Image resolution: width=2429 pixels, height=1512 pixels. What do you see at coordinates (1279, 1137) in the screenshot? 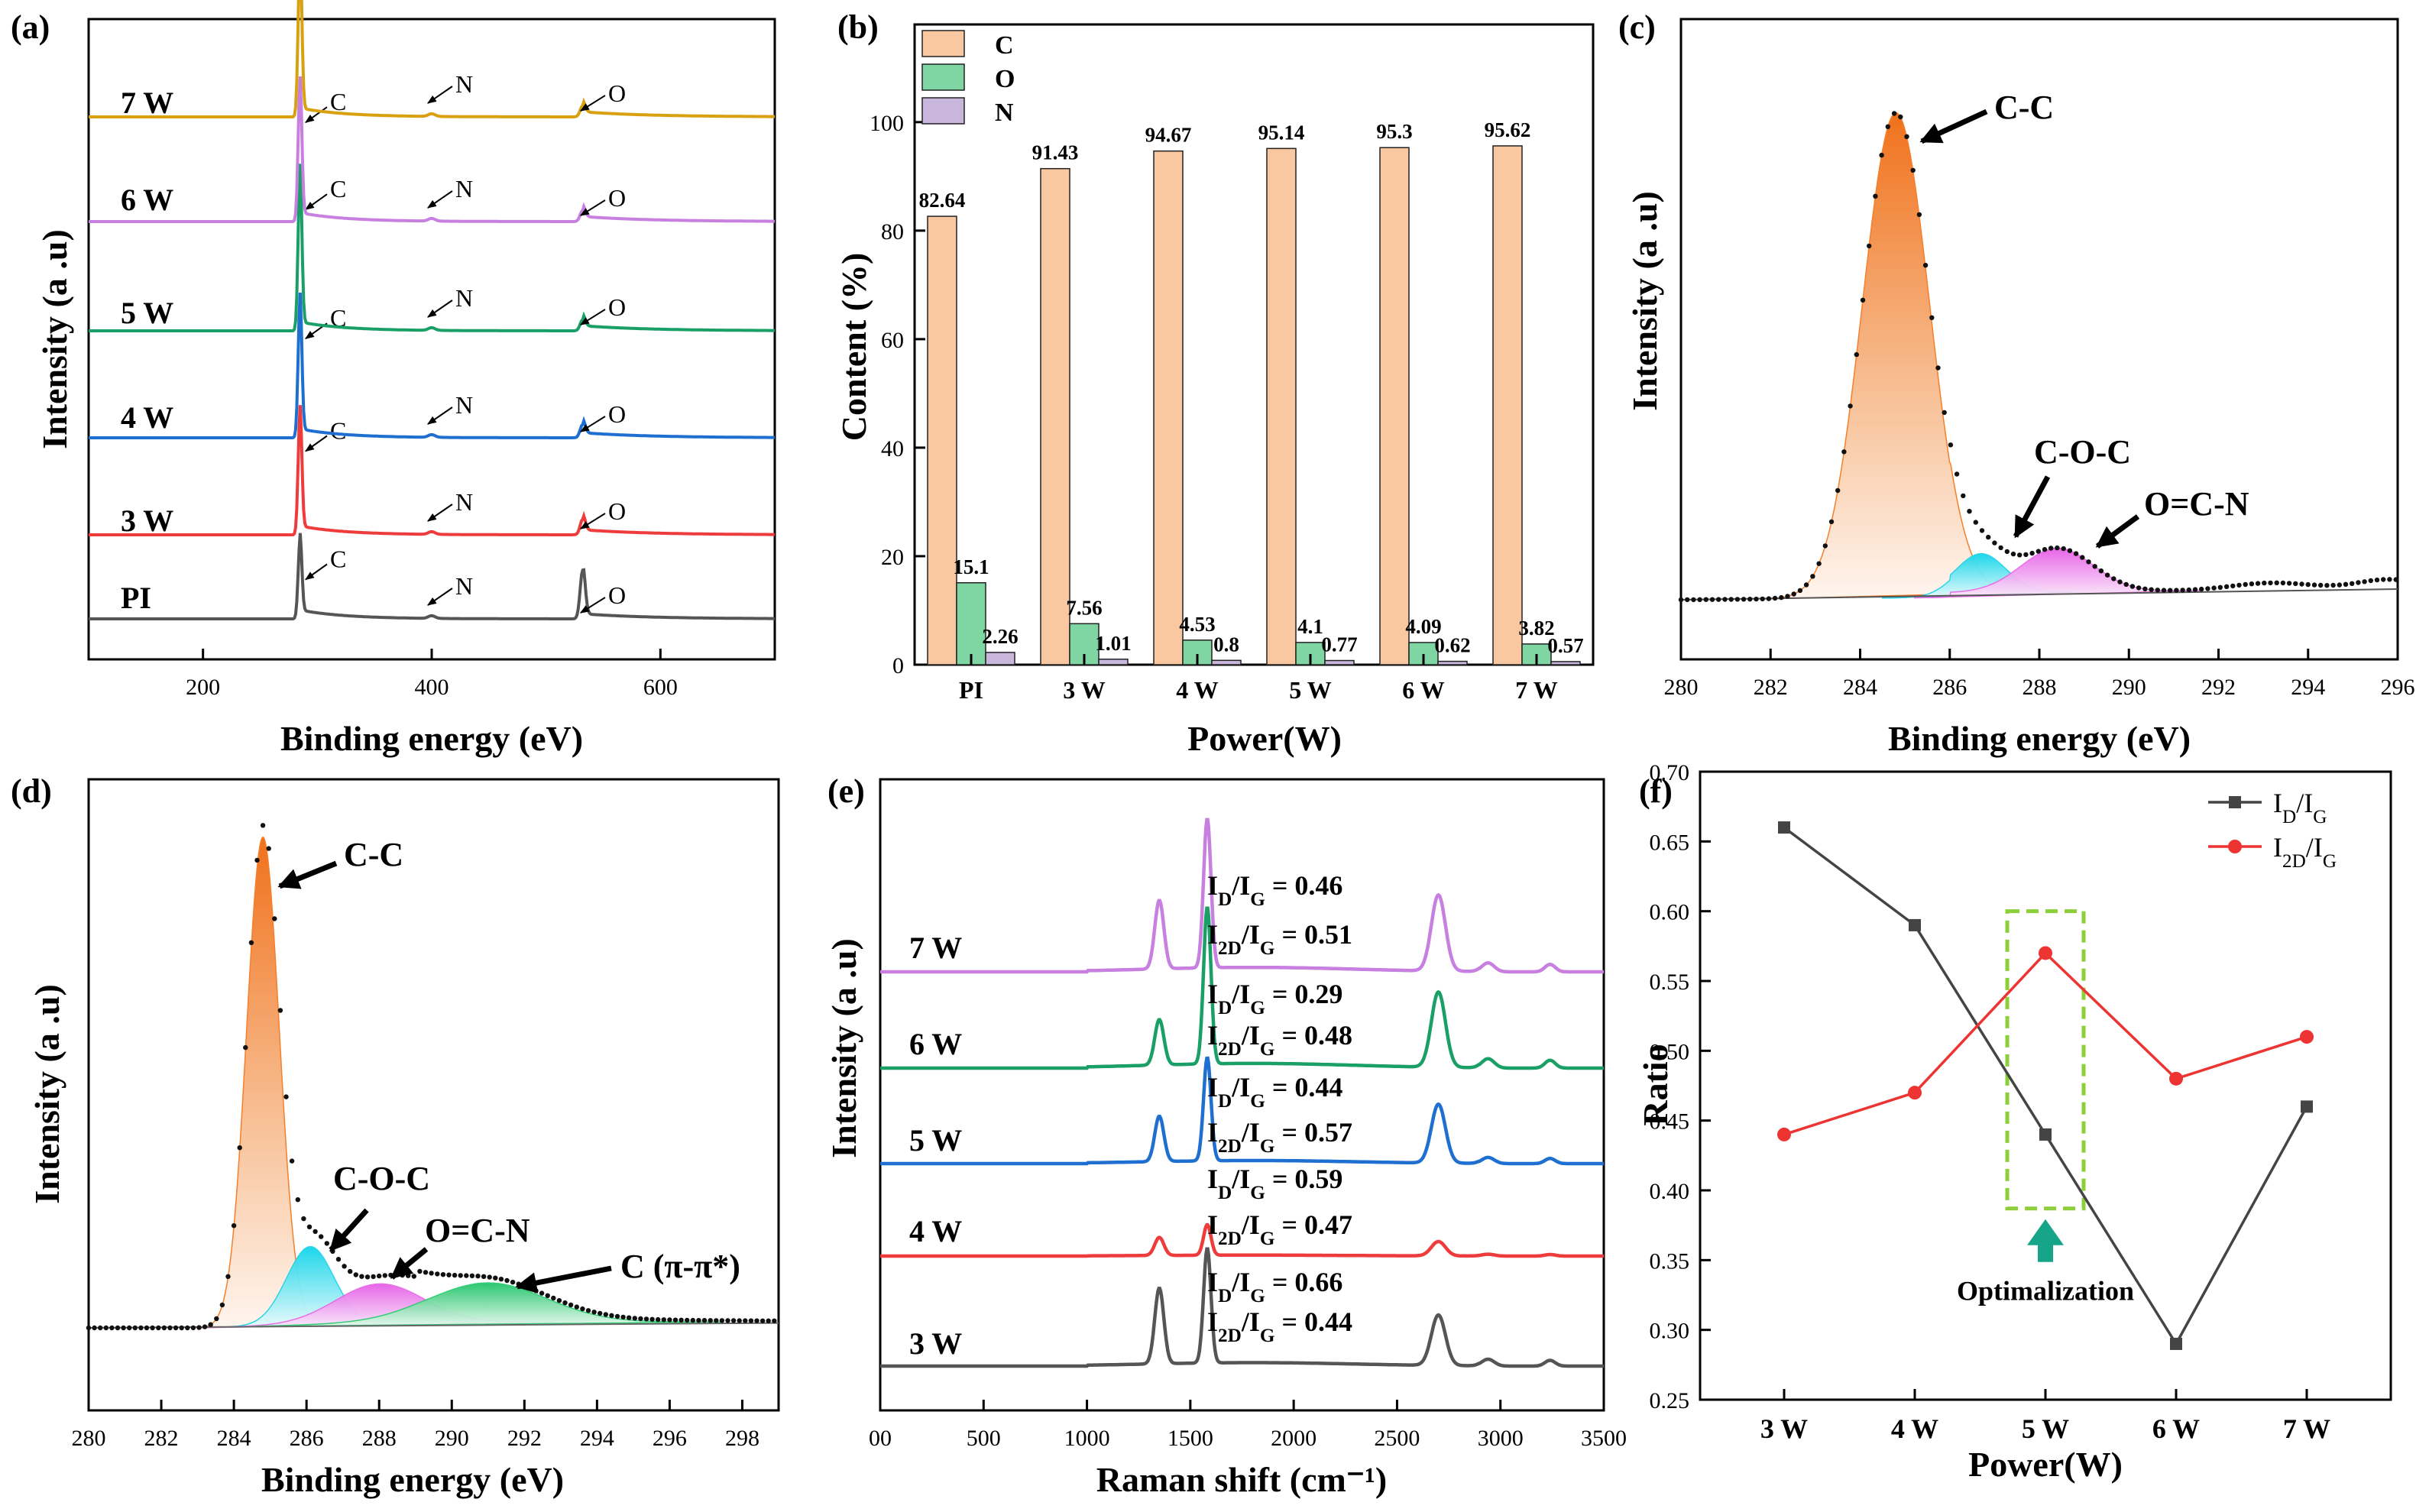
I see `e-i2d-ig-label: I2D/IG = 0.57` at bounding box center [1279, 1137].